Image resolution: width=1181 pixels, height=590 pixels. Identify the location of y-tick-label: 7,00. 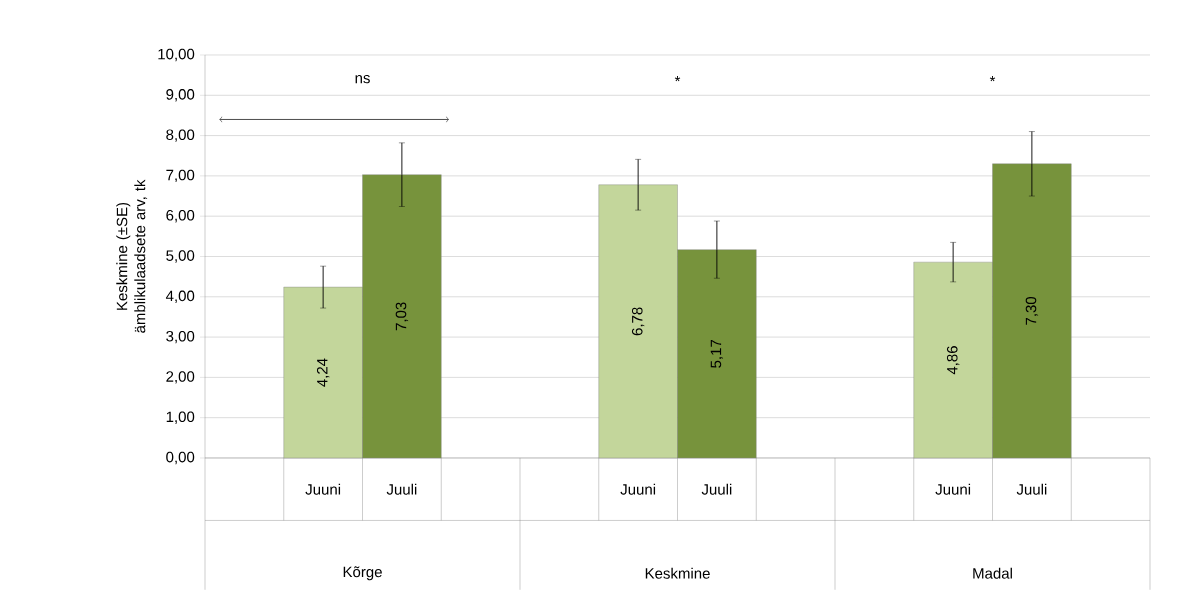
(180, 176).